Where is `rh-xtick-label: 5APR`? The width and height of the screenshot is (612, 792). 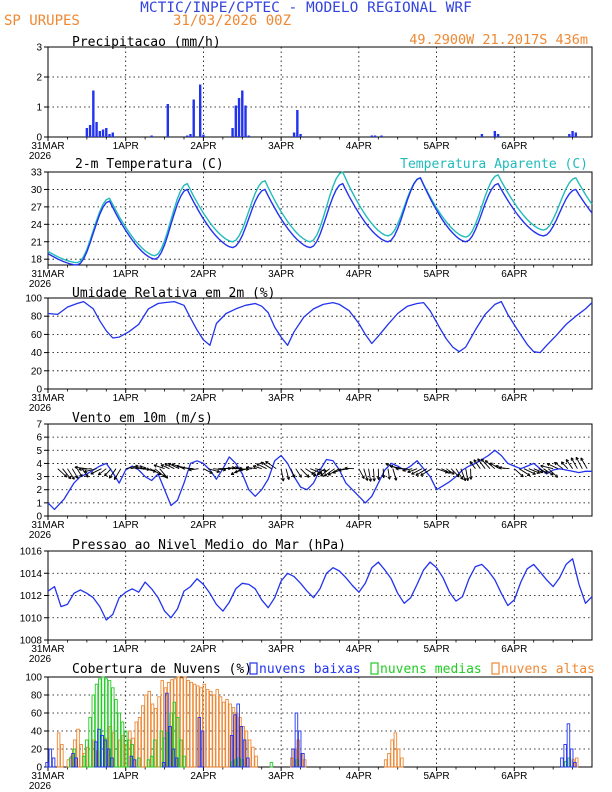 rh-xtick-label: 5APR is located at coordinates (437, 398).